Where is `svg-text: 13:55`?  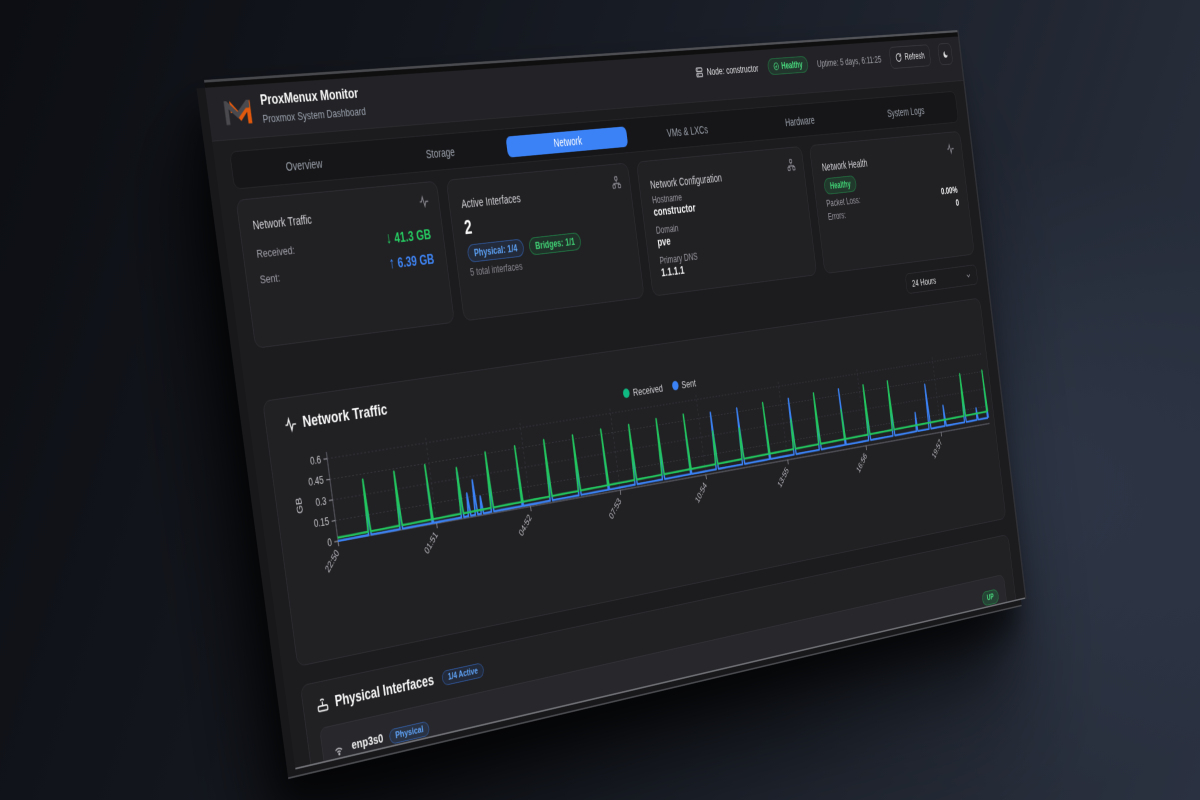 svg-text: 13:55 is located at coordinates (783, 478).